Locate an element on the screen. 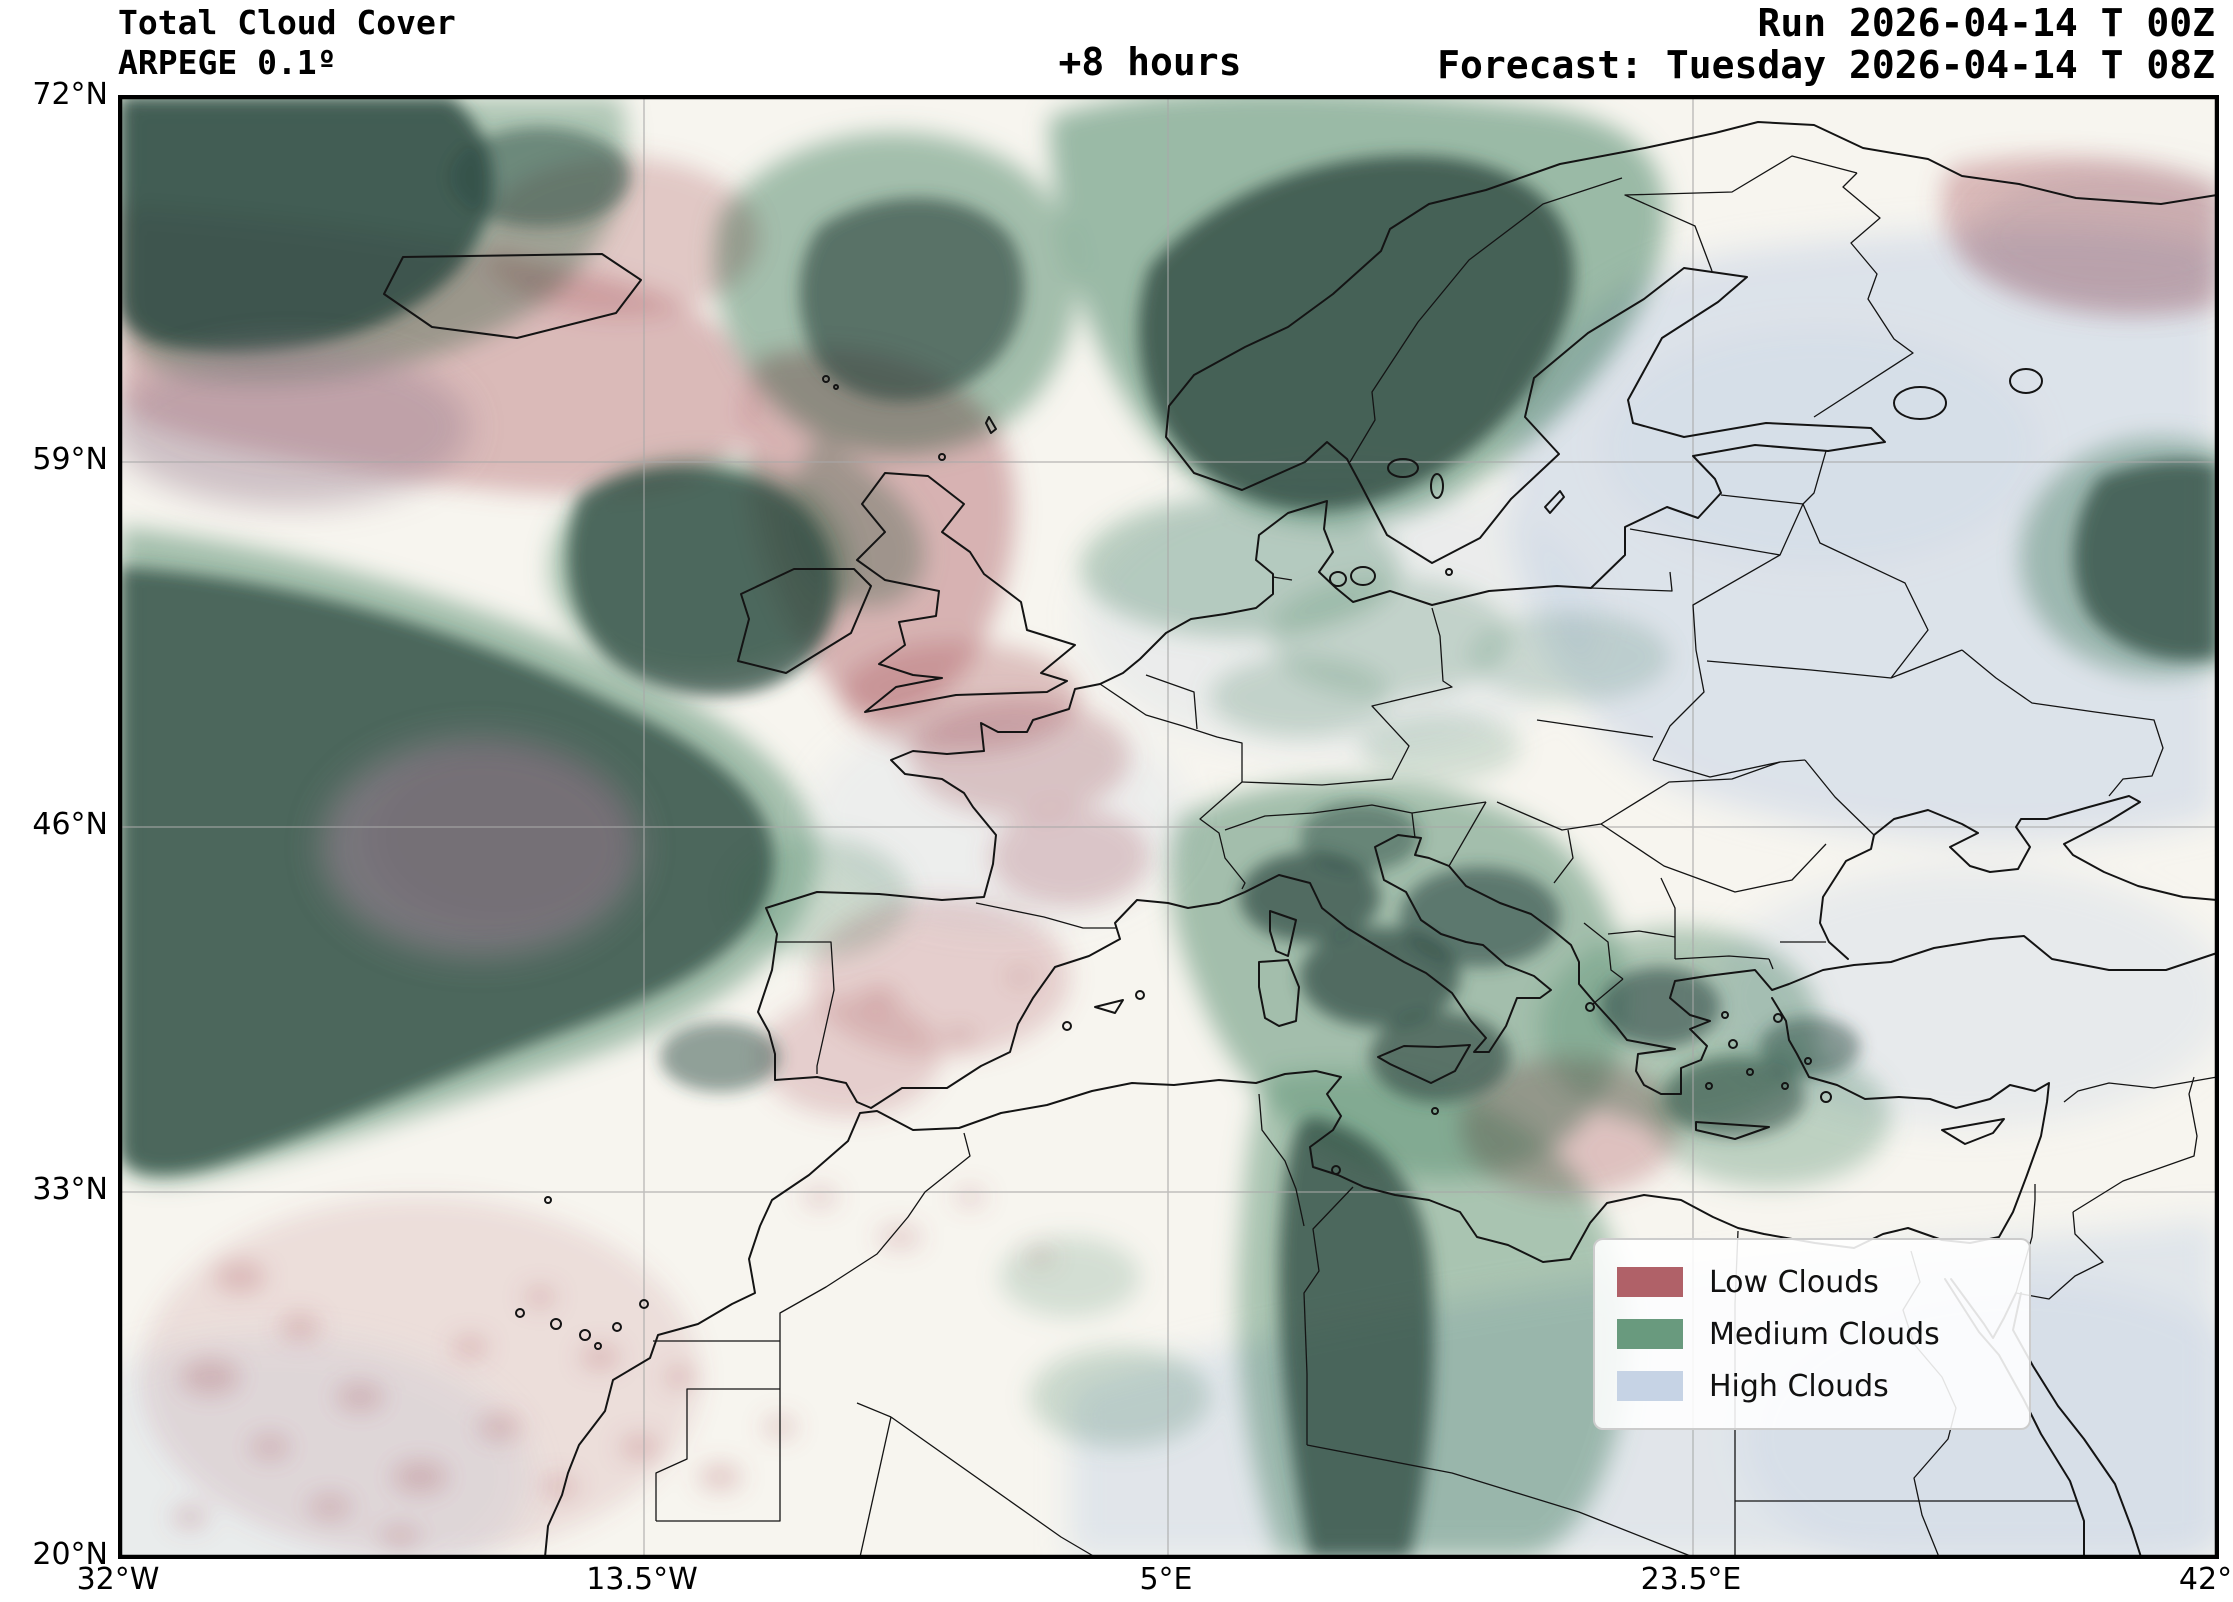  medium-clouds-swatch is located at coordinates (1650, 1334).